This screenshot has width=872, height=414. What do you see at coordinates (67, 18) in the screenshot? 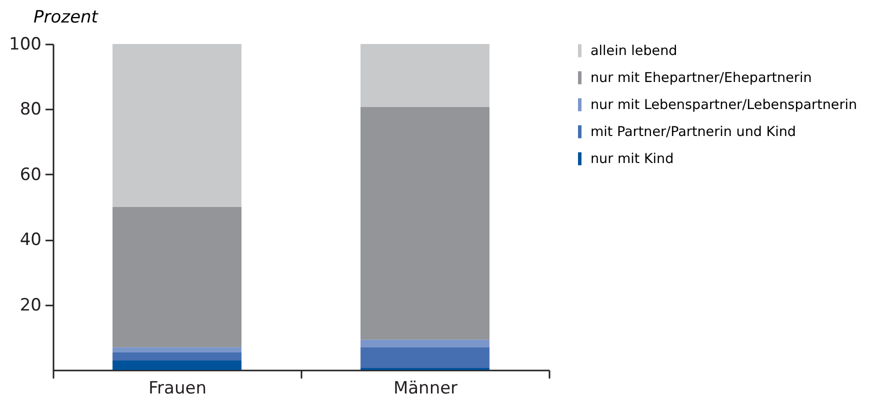
I see `y-axis-title: Prozent` at bounding box center [67, 18].